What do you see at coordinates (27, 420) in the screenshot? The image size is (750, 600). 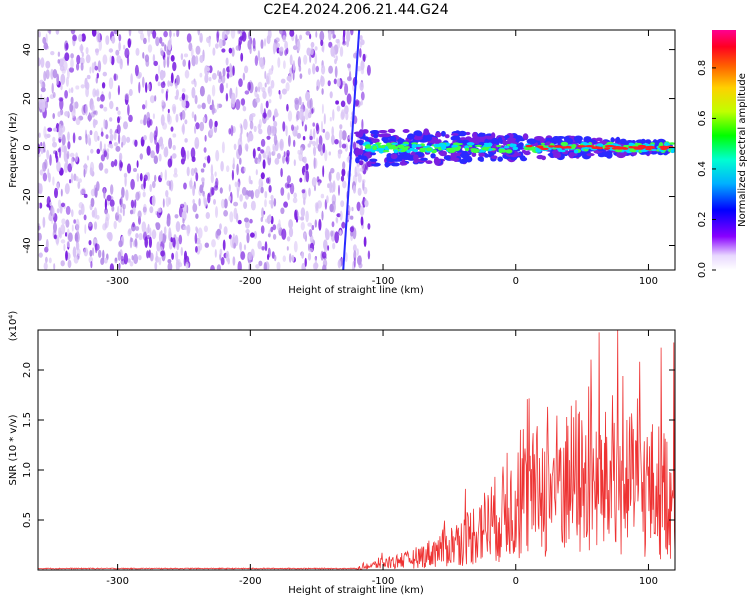 I see `y-tick-label: 1.5` at bounding box center [27, 420].